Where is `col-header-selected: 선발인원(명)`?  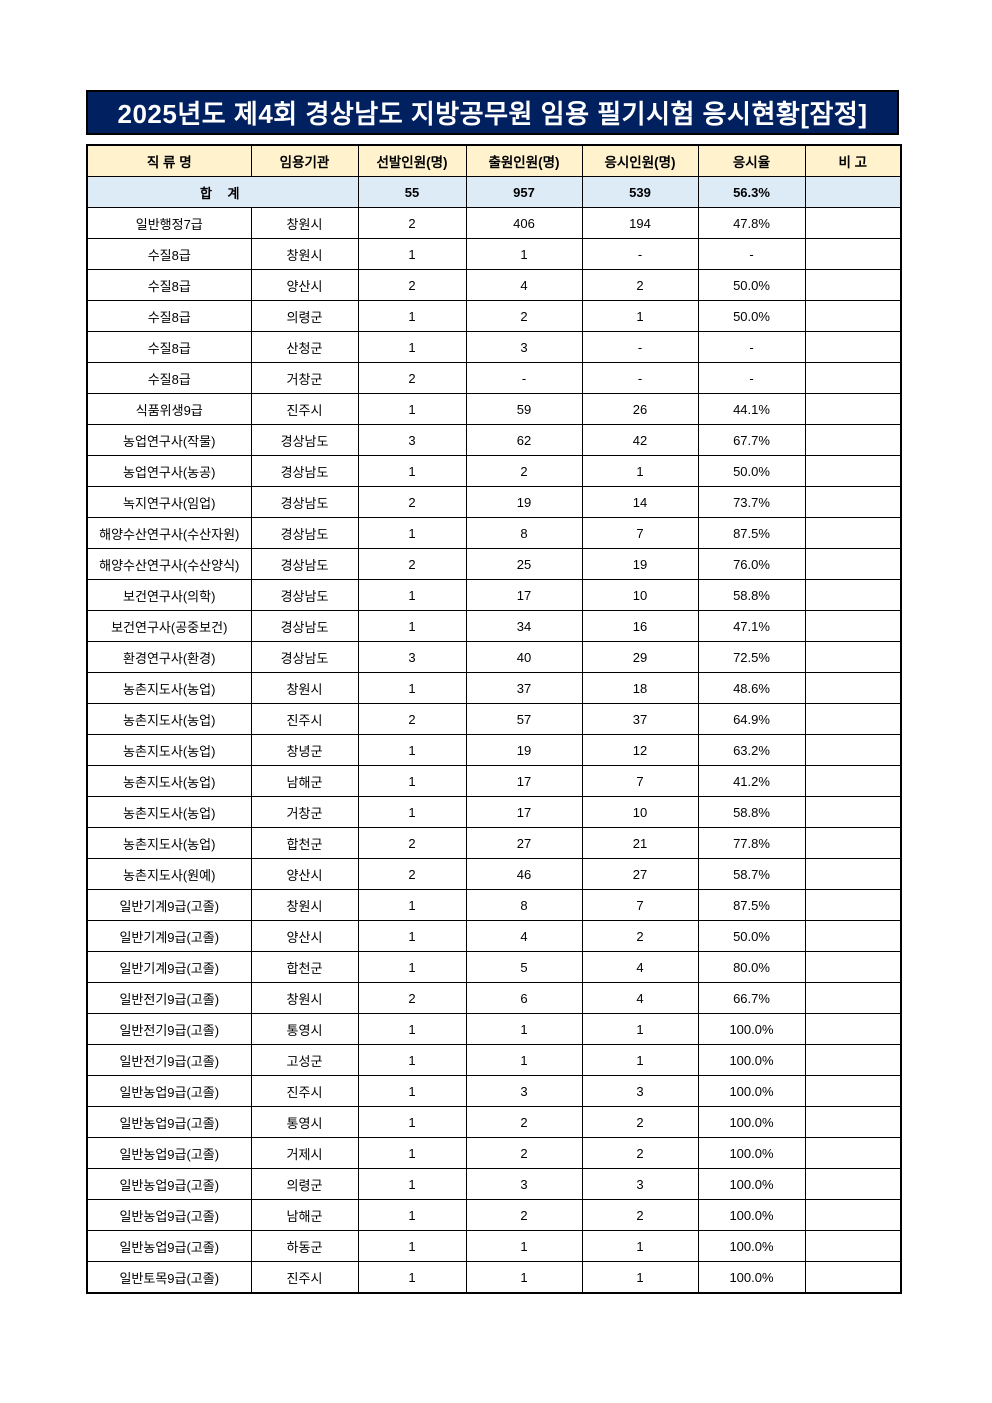
col-header-selected: 선발인원(명) is located at coordinates (412, 160).